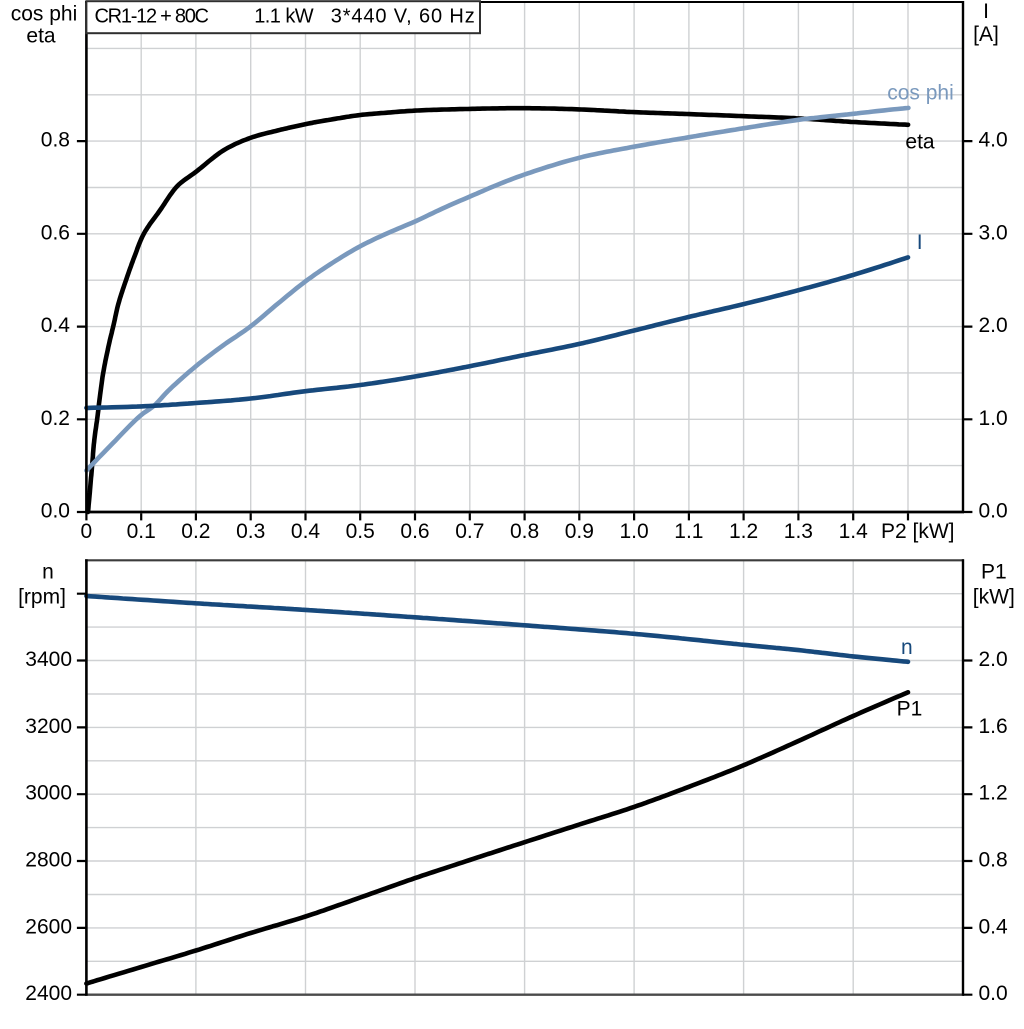 The width and height of the screenshot is (1024, 1029). I want to click on svg-text: 1.1, so click(688, 531).